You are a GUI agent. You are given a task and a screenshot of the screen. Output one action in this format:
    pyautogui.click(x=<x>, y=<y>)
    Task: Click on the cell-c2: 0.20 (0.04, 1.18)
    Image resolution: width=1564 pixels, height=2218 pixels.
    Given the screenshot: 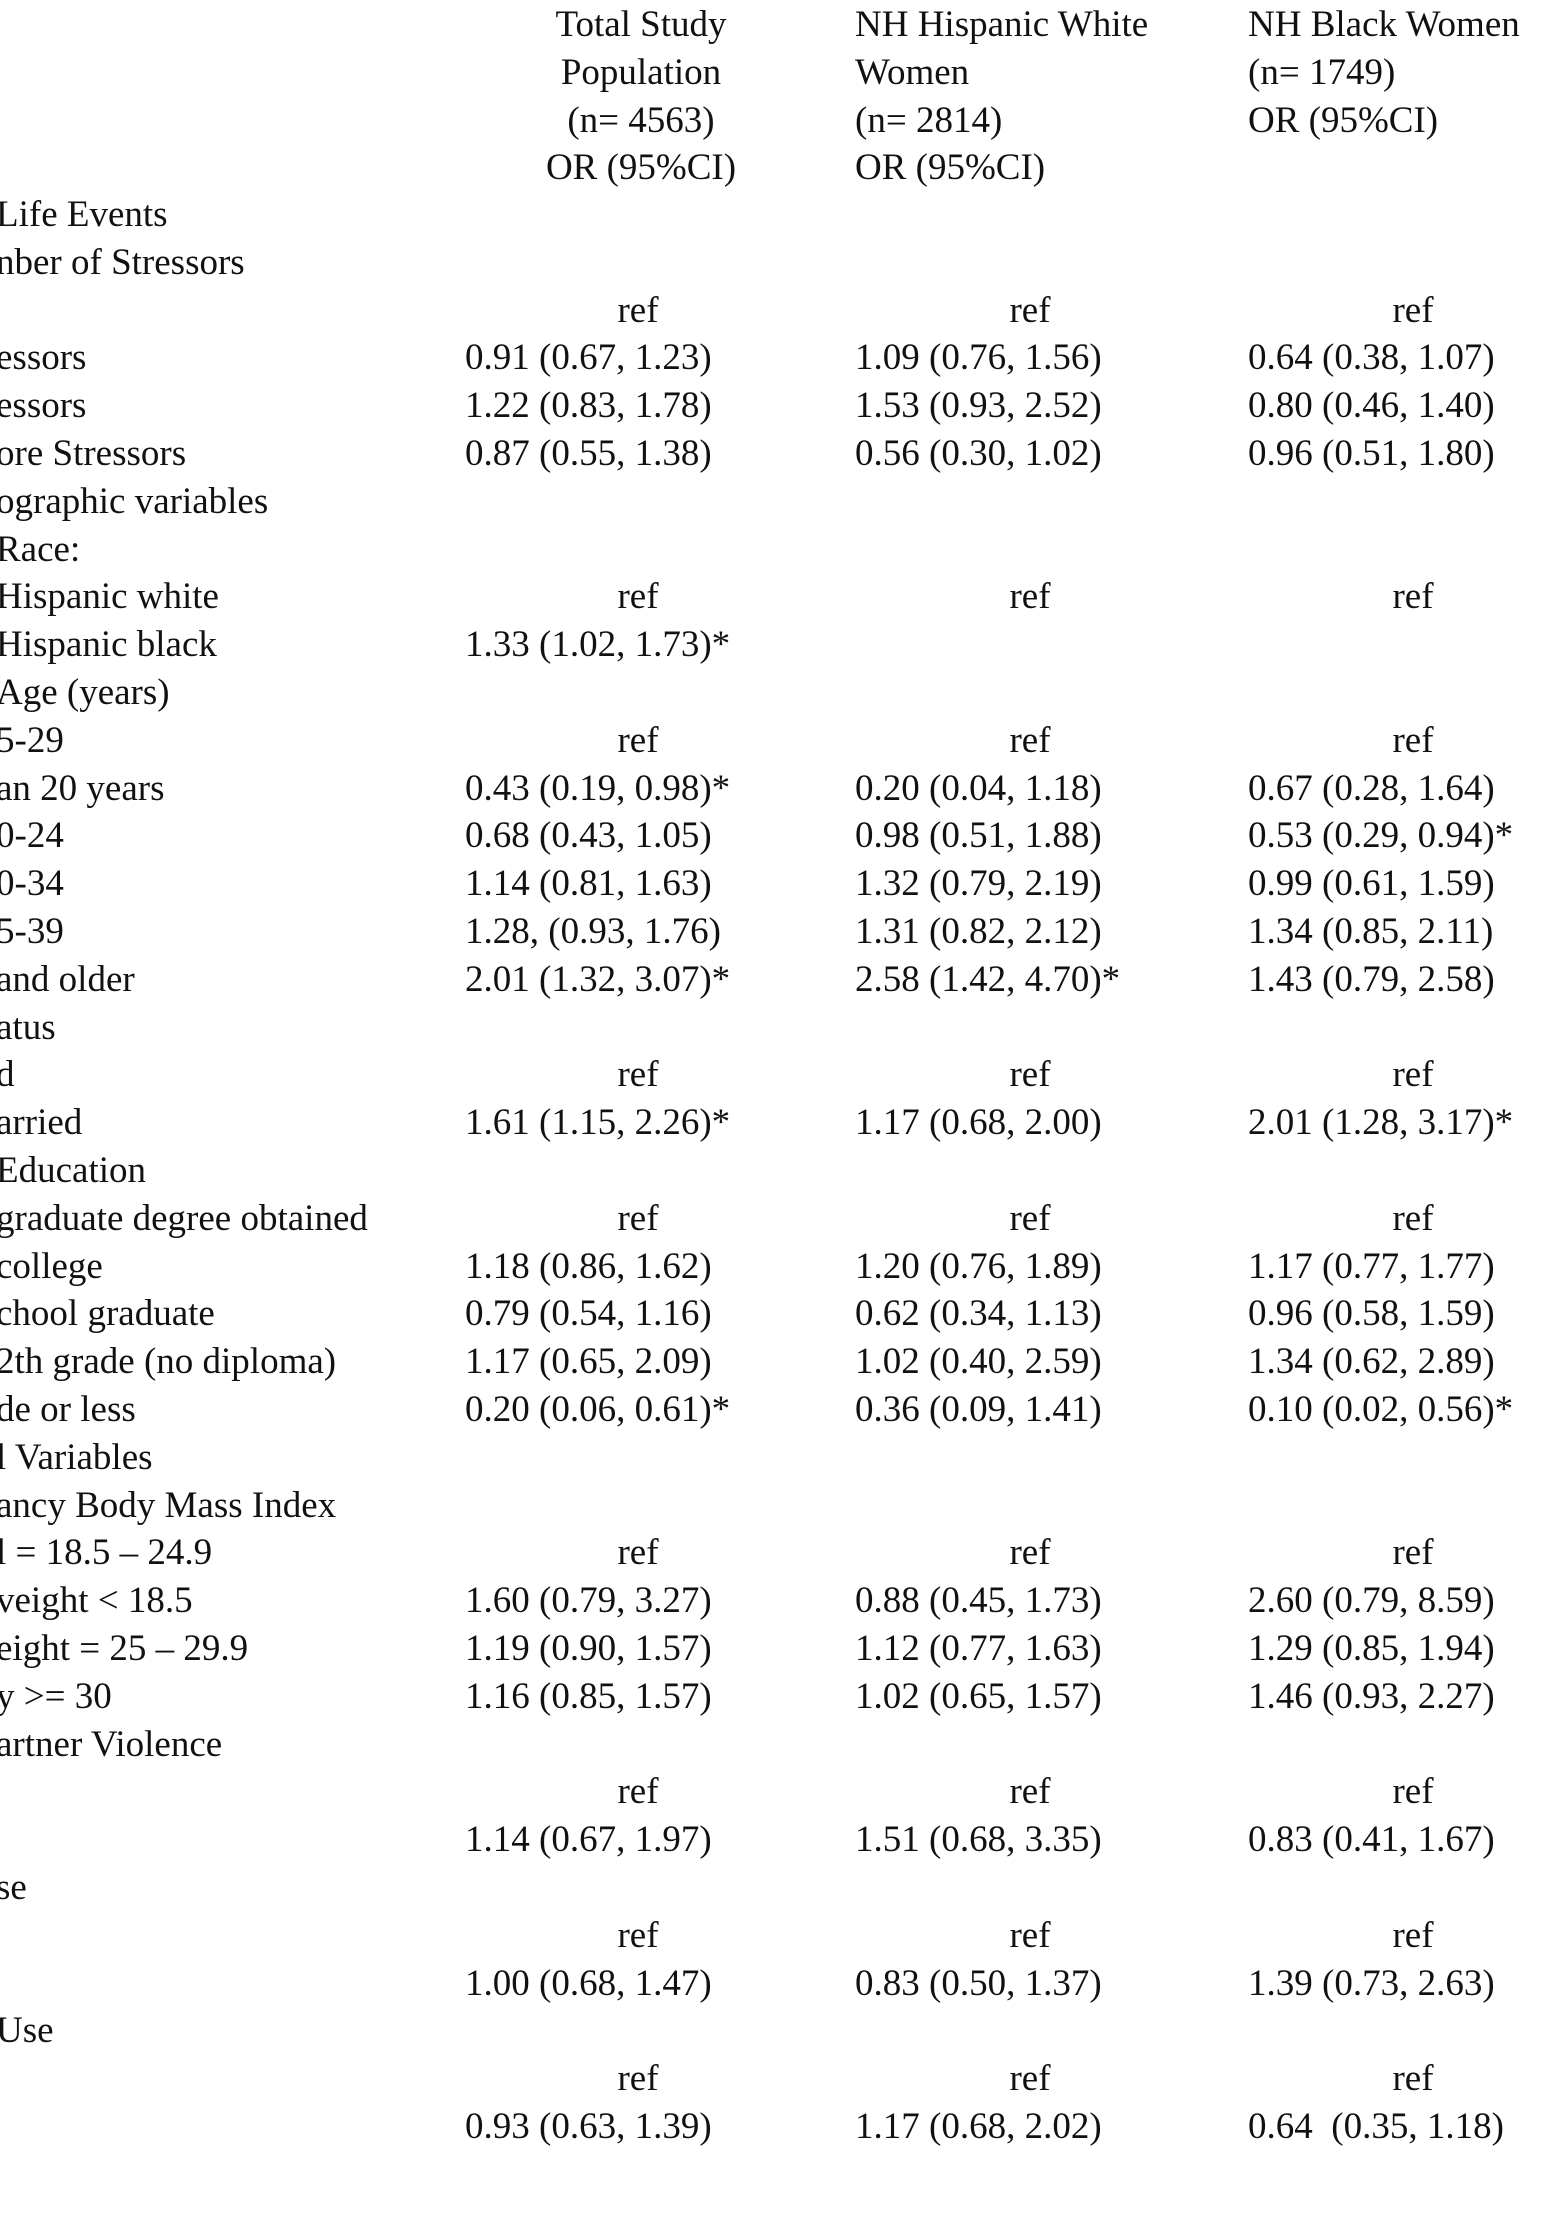 What is the action you would take?
    pyautogui.click(x=978, y=788)
    